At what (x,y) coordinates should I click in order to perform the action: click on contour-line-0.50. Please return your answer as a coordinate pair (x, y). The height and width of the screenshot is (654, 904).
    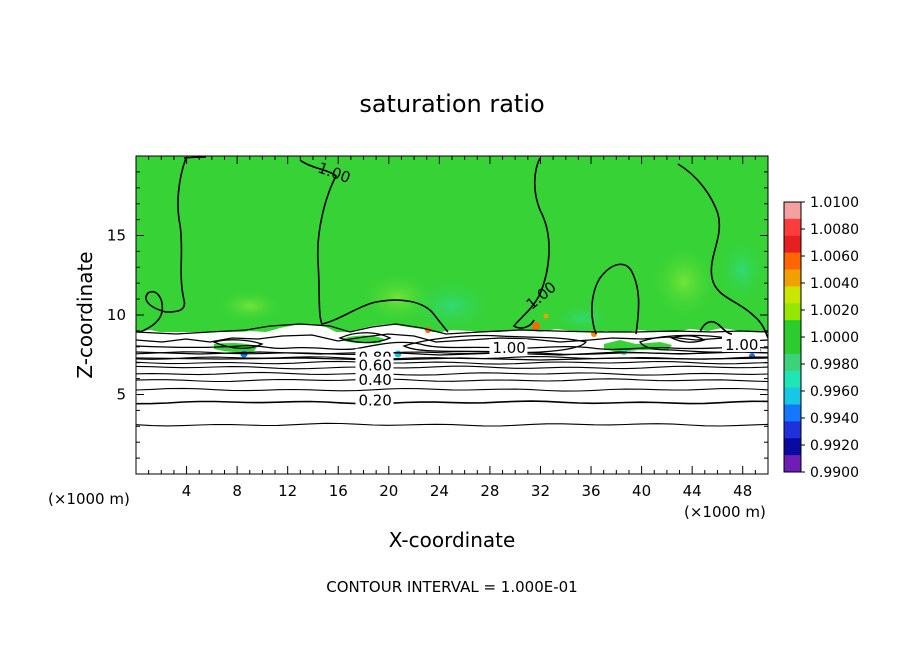
    Looking at the image, I should click on (452, 373).